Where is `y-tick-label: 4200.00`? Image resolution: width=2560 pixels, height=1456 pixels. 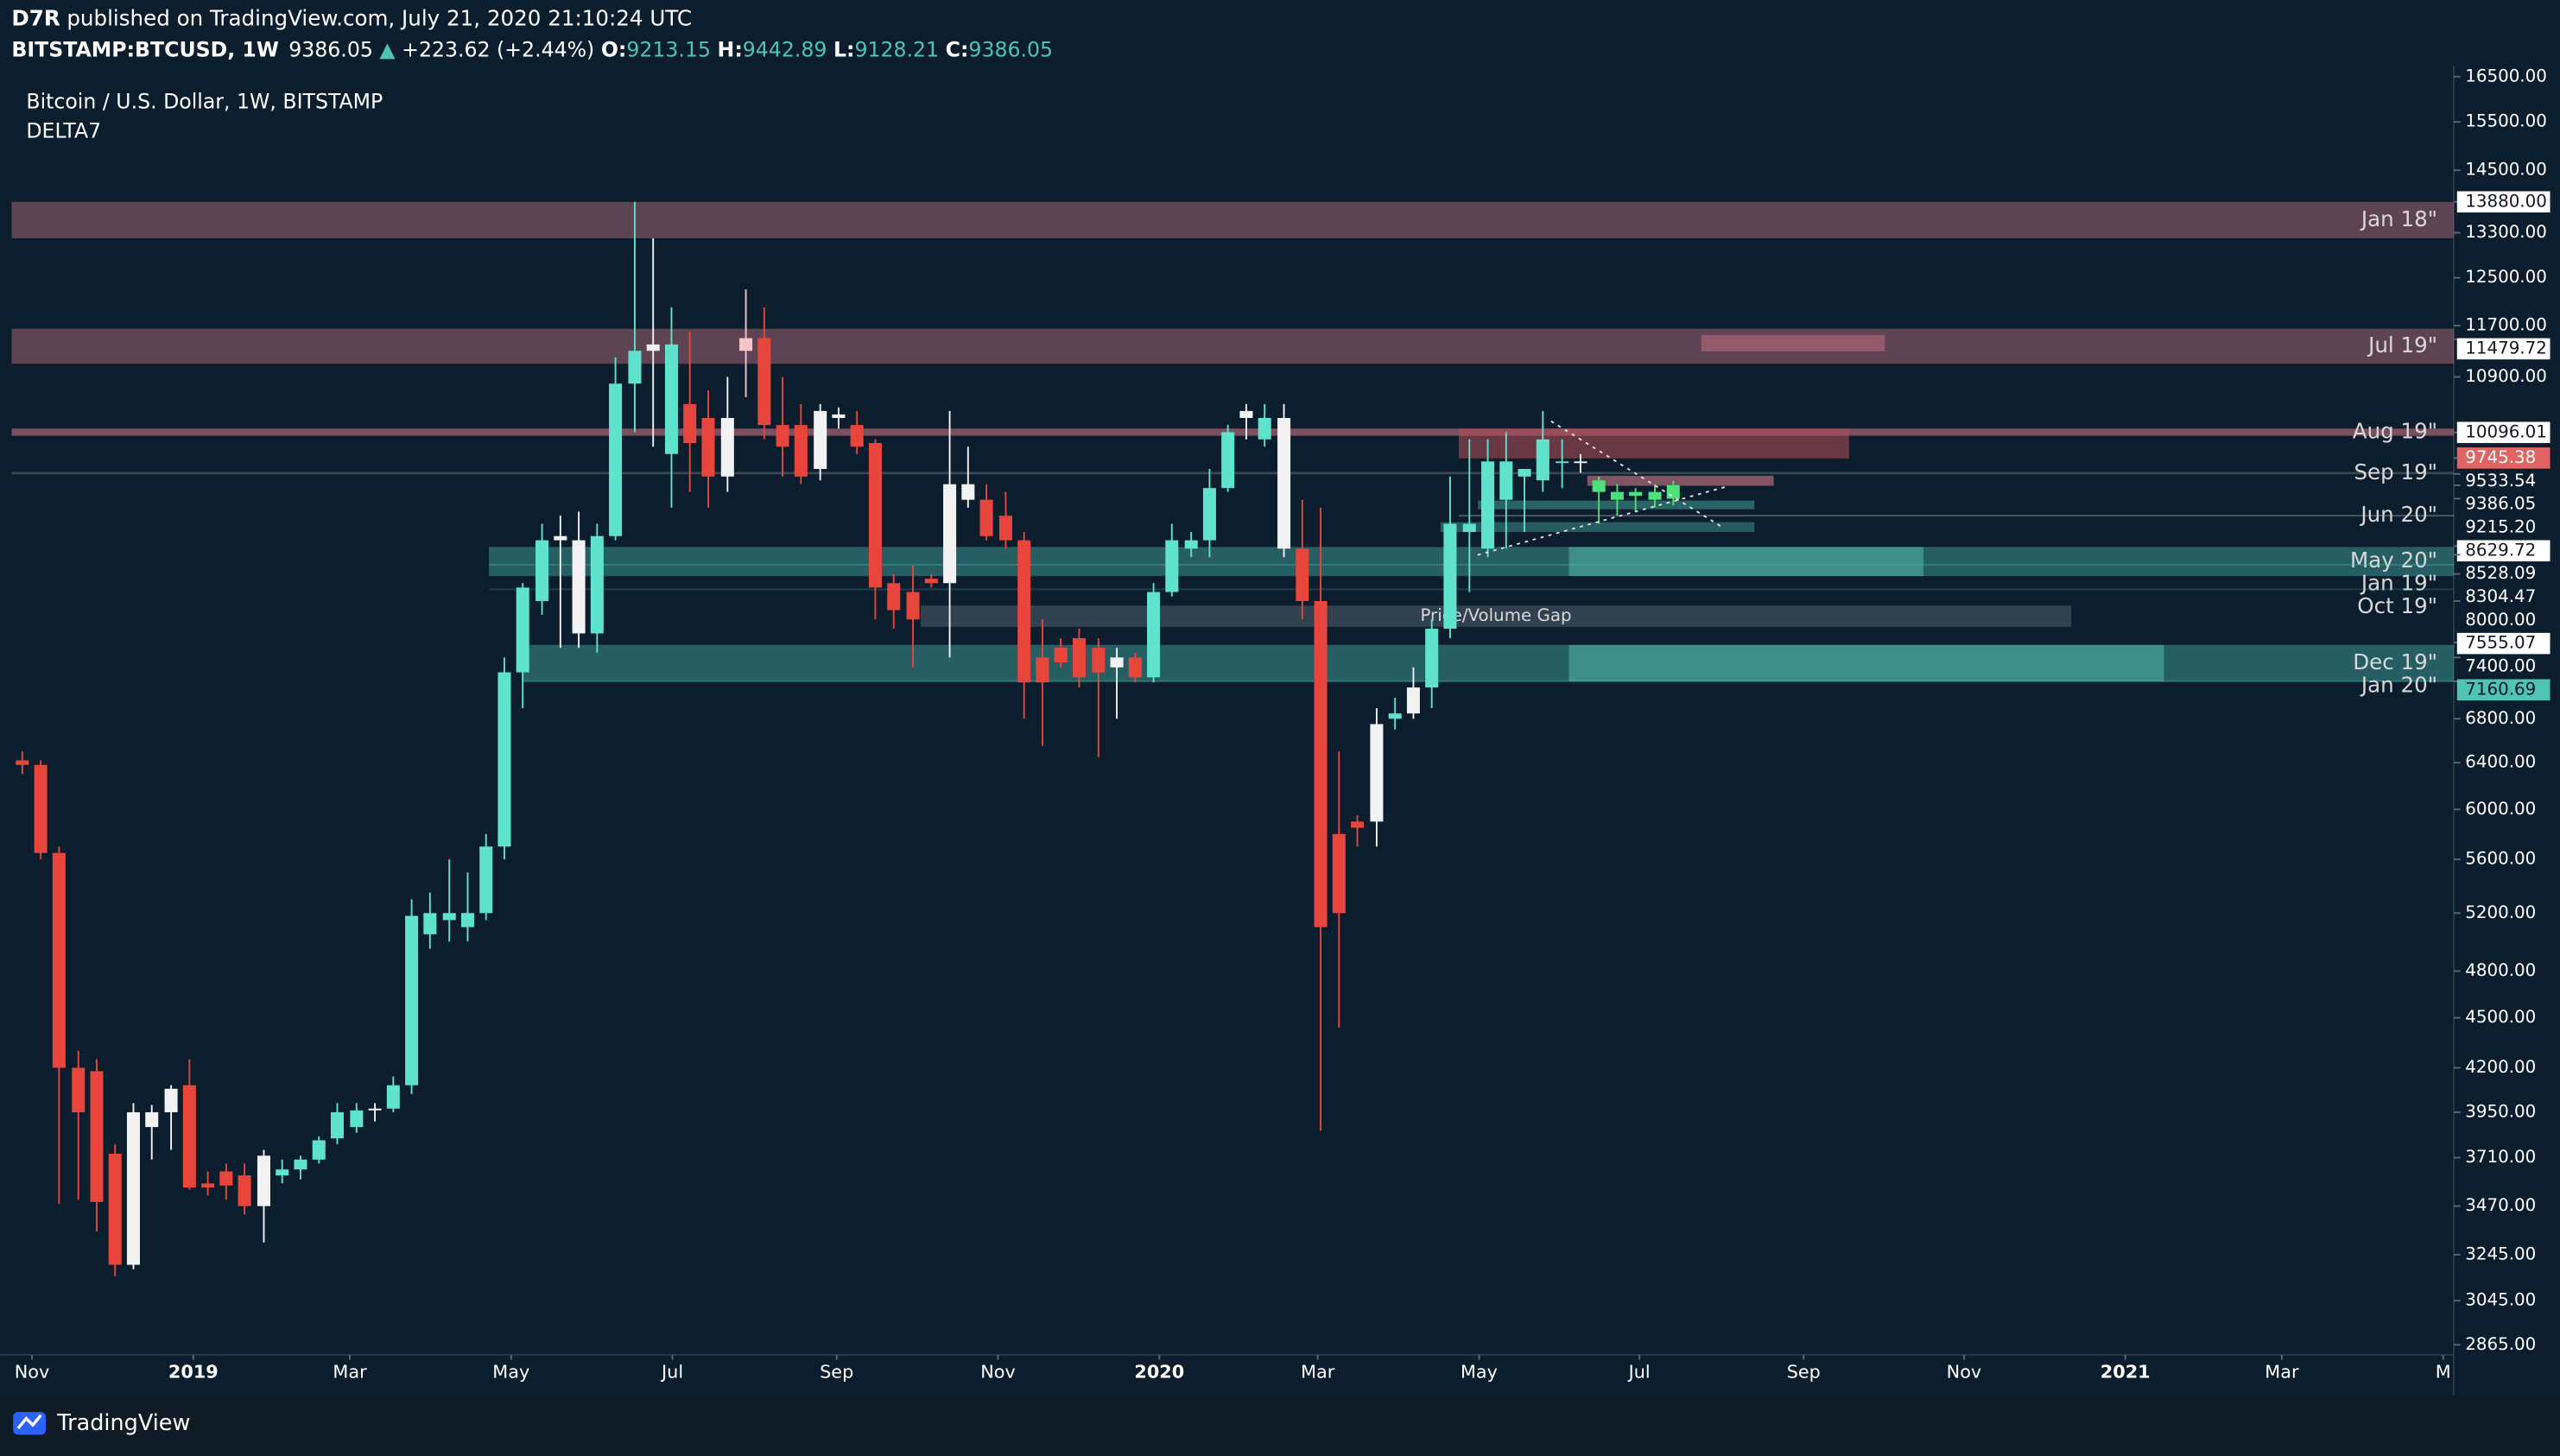 y-tick-label: 4200.00 is located at coordinates (2500, 1067).